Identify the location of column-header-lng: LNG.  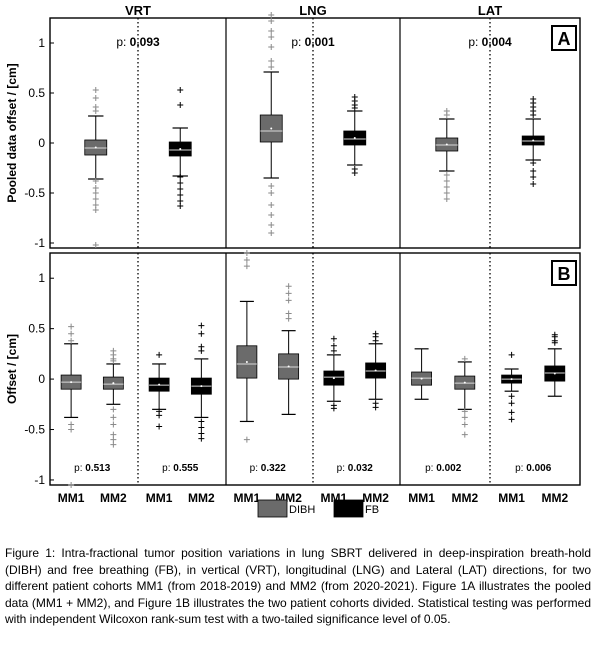
(312, 10).